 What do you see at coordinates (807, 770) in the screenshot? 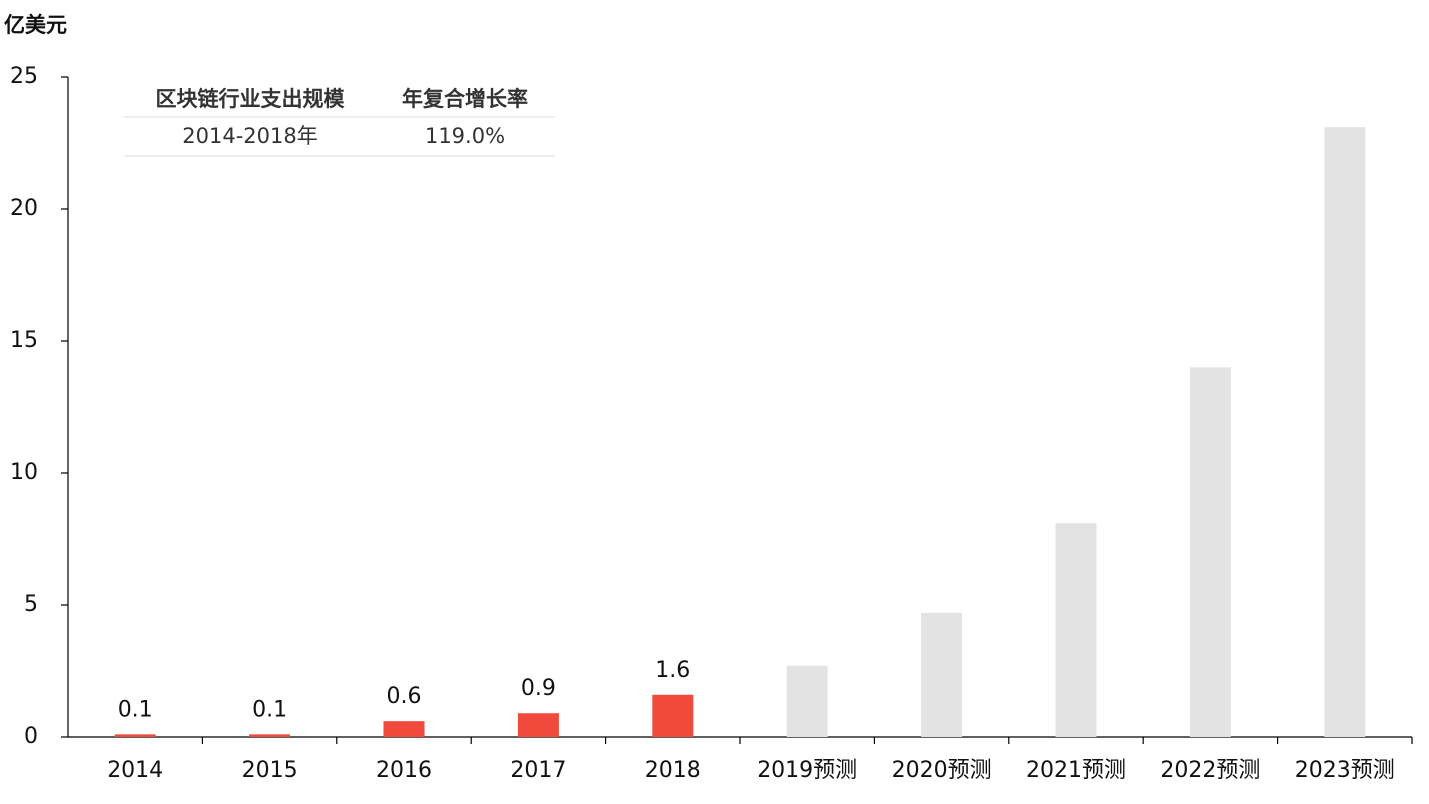
I see `x-tick-label: 2019预测` at bounding box center [807, 770].